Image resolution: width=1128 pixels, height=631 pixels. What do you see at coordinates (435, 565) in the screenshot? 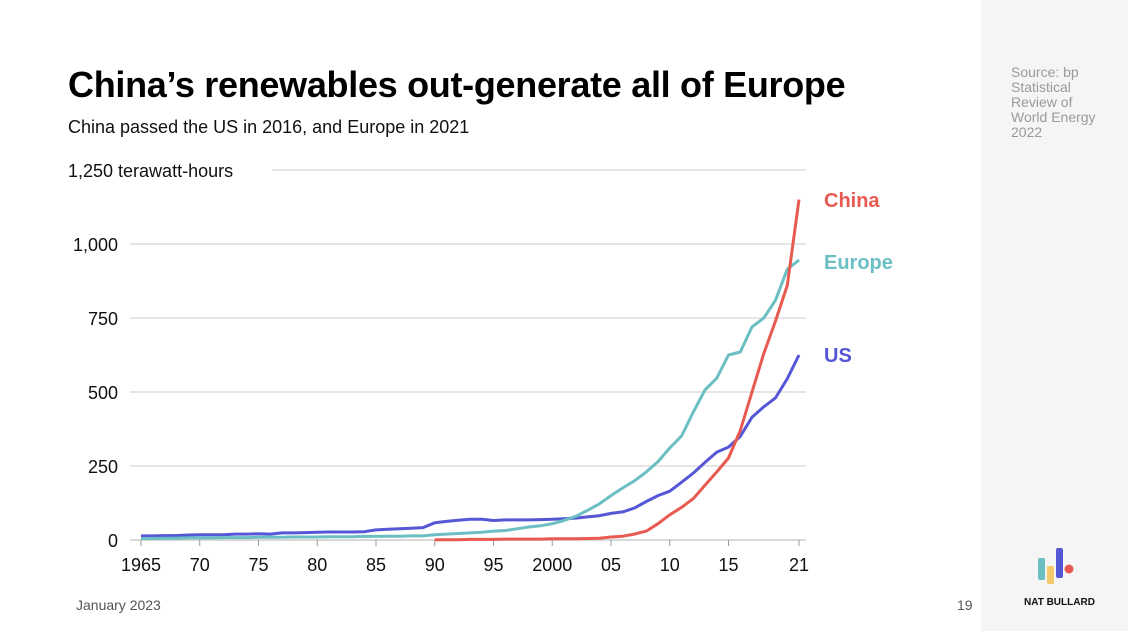
I see `x-tick-label: 90` at bounding box center [435, 565].